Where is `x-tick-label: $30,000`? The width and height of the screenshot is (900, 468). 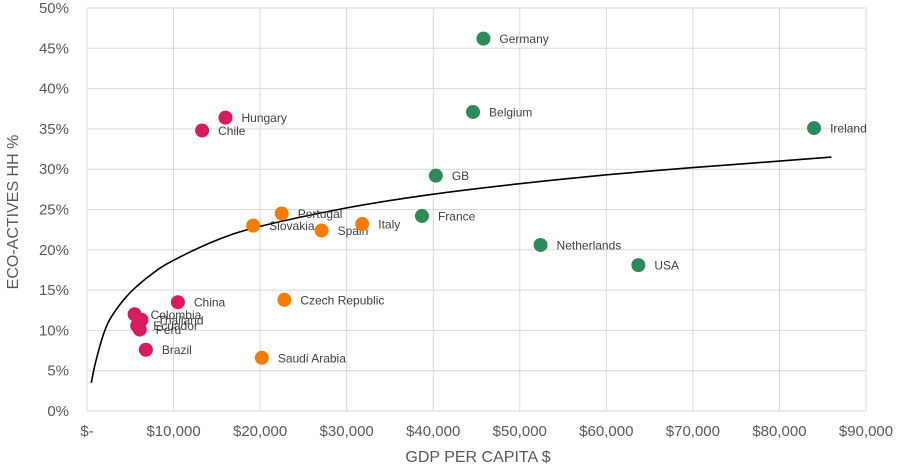
x-tick-label: $30,000 is located at coordinates (347, 431).